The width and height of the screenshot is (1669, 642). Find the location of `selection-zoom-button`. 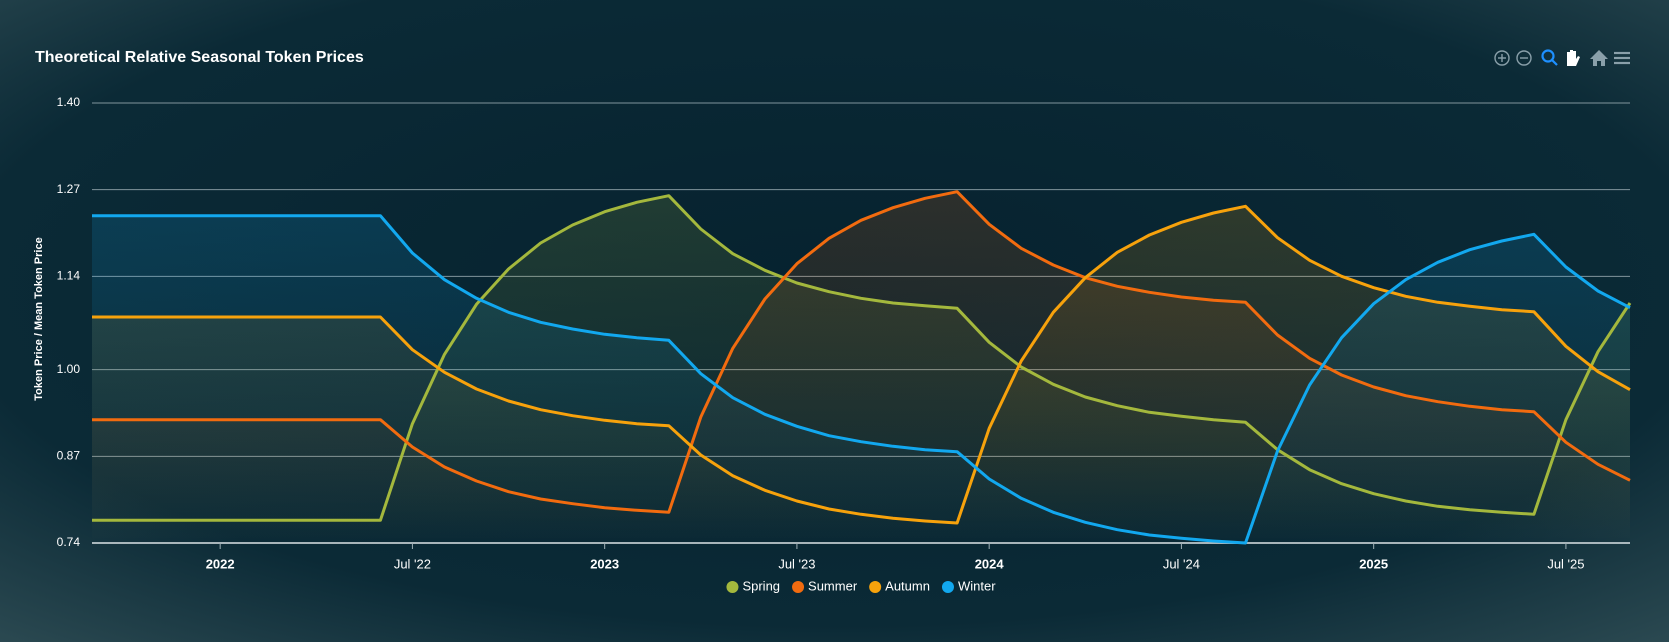

selection-zoom-button is located at coordinates (1549, 57).